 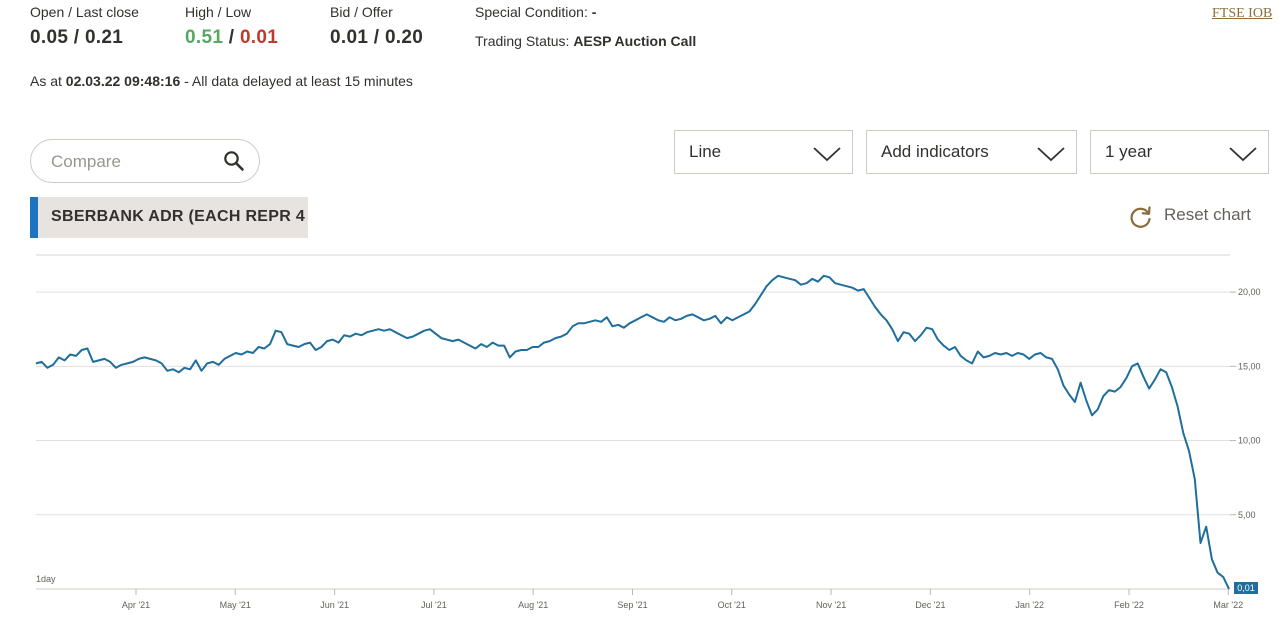 I want to click on last-value-badge, so click(x=1246, y=588).